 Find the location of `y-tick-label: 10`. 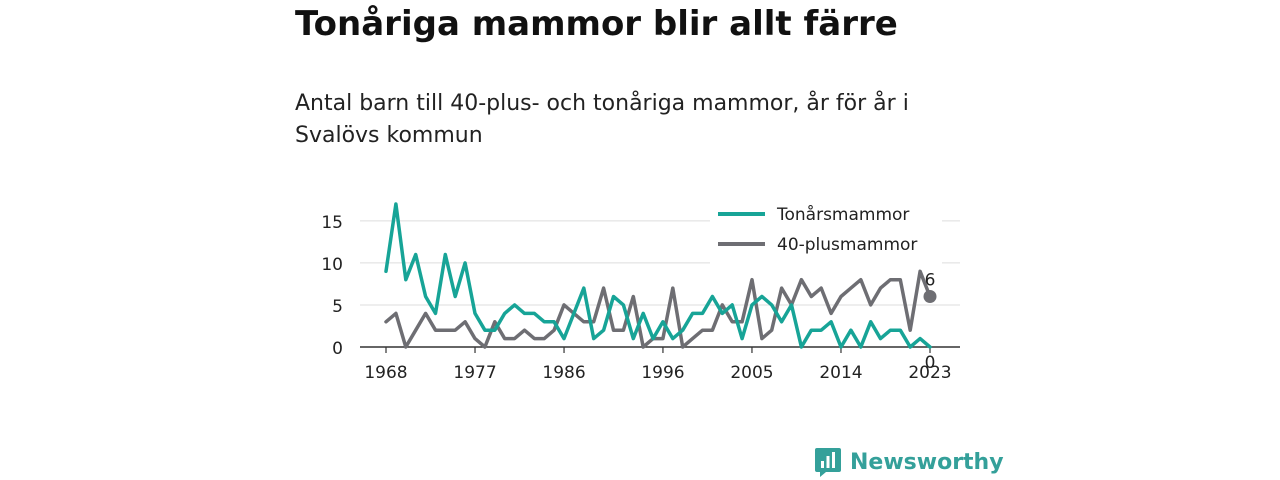

y-tick-label: 10 is located at coordinates (332, 265).